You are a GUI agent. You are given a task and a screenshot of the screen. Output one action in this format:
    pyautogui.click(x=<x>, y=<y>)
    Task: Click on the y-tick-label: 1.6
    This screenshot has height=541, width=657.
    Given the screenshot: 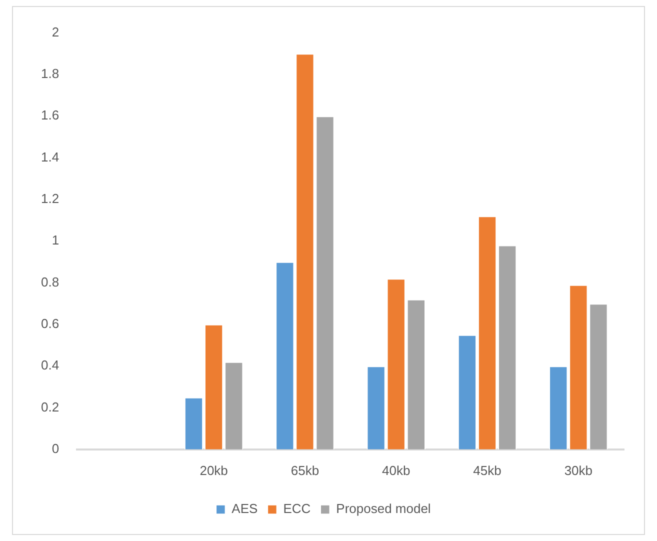 What is the action you would take?
    pyautogui.click(x=50, y=115)
    